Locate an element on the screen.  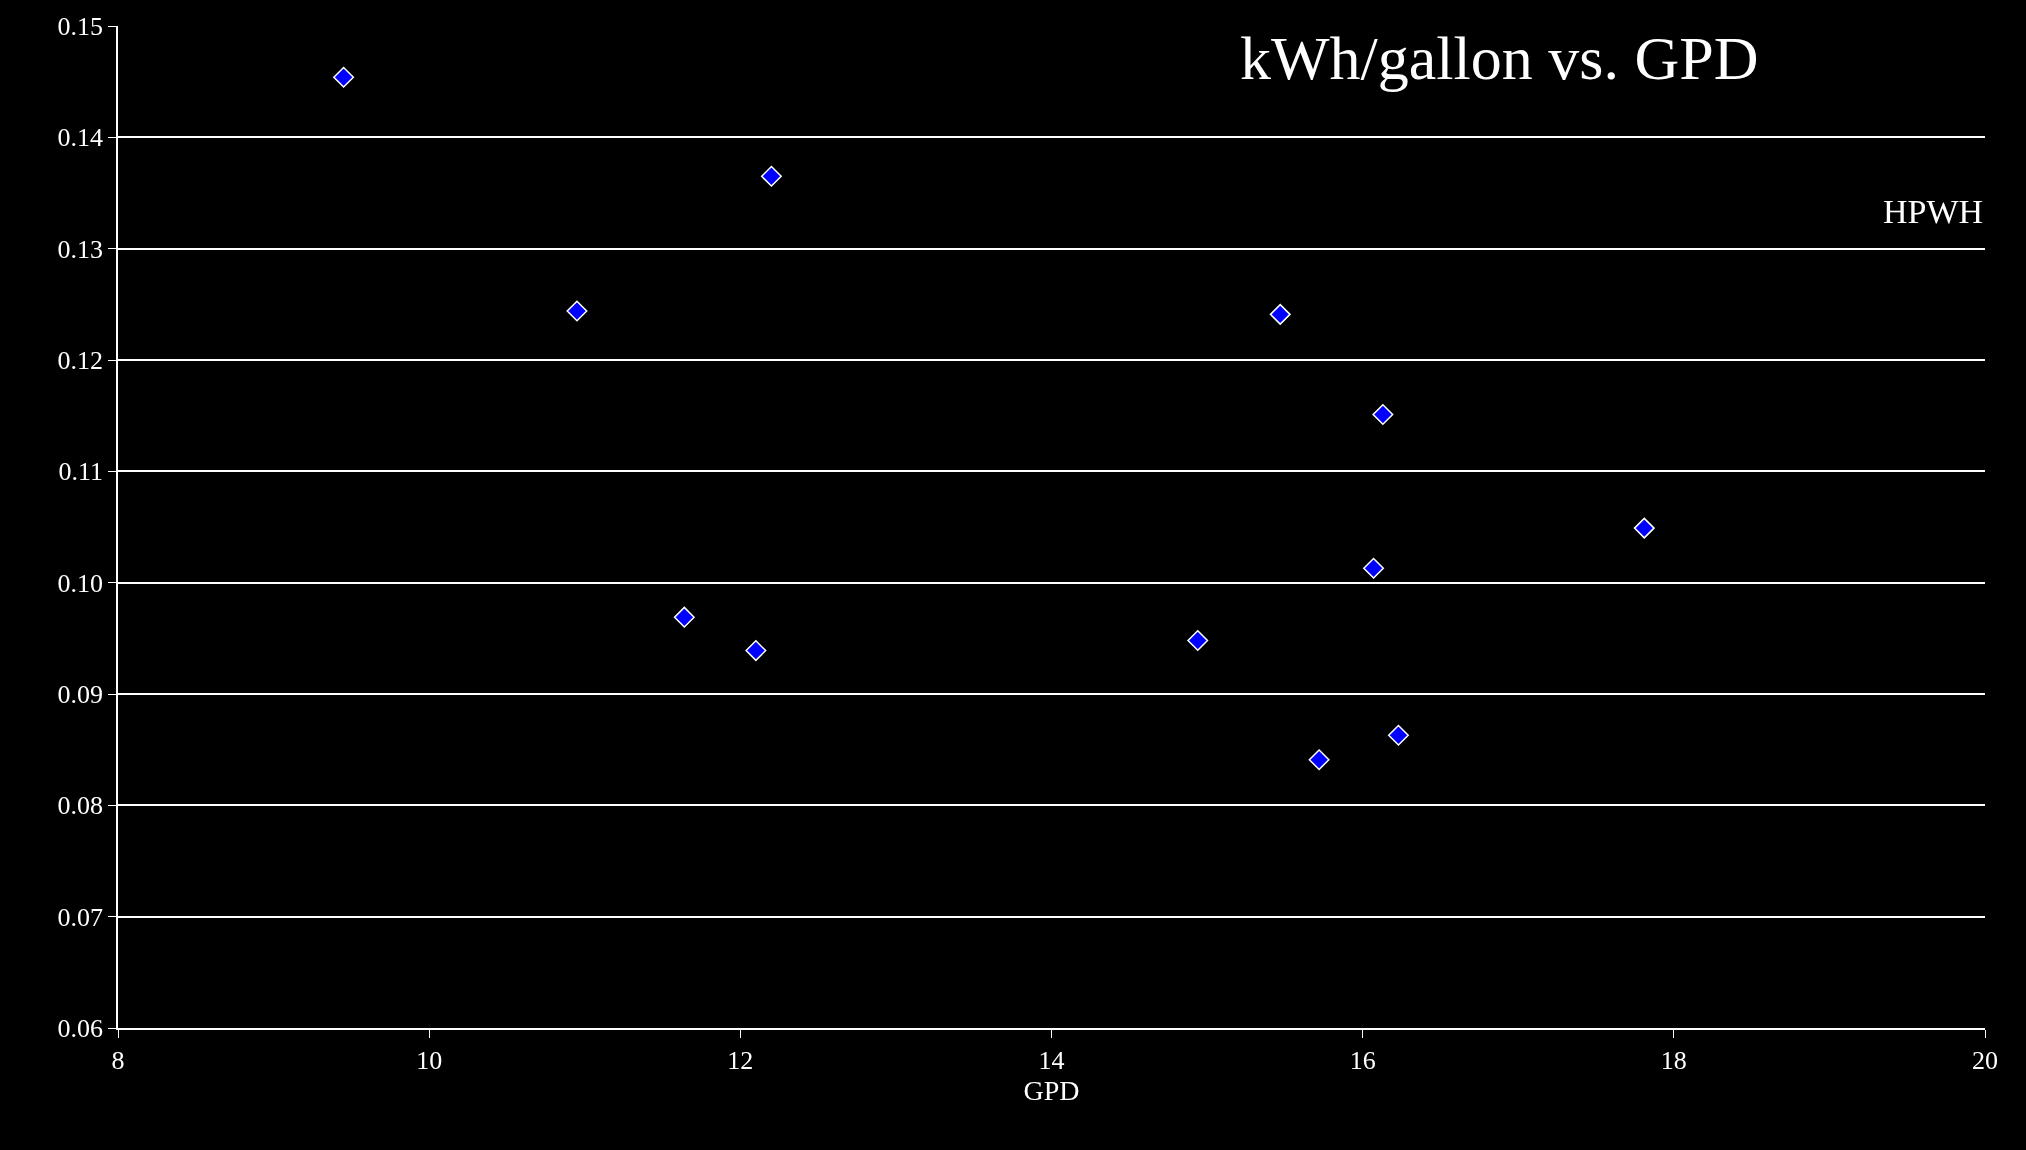
x-axis-title: GPD is located at coordinates (1051, 1090).